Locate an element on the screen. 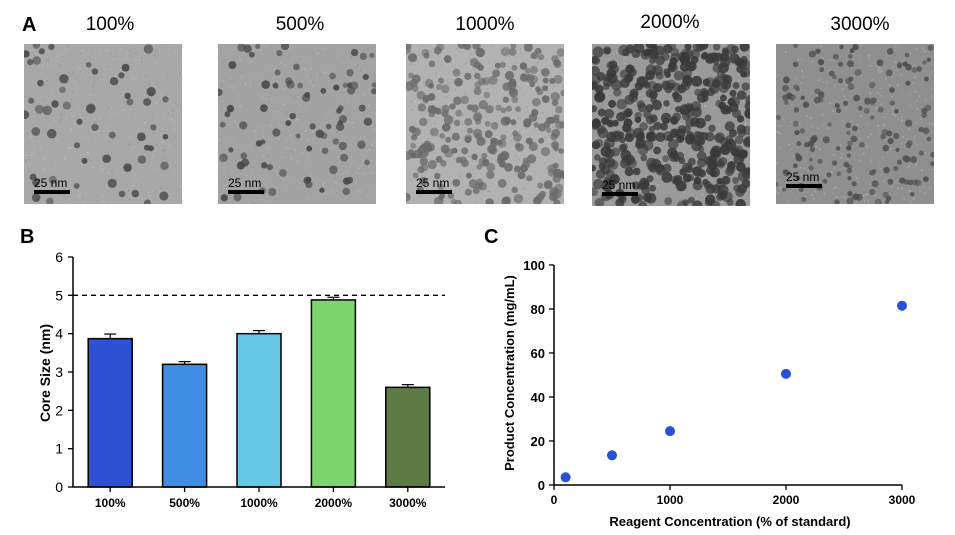 The height and width of the screenshot is (535, 955). y-tick-label: 80 is located at coordinates (538, 309).